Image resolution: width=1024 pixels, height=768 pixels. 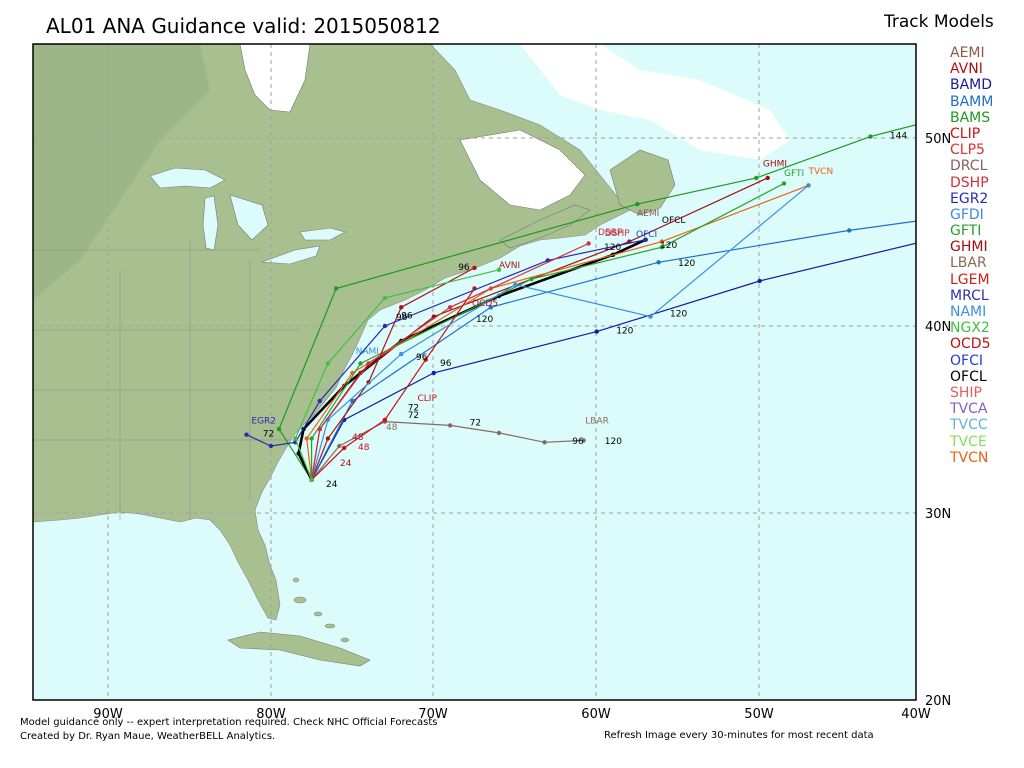 I want to click on lat-label-30n: 30N, so click(x=938, y=514).